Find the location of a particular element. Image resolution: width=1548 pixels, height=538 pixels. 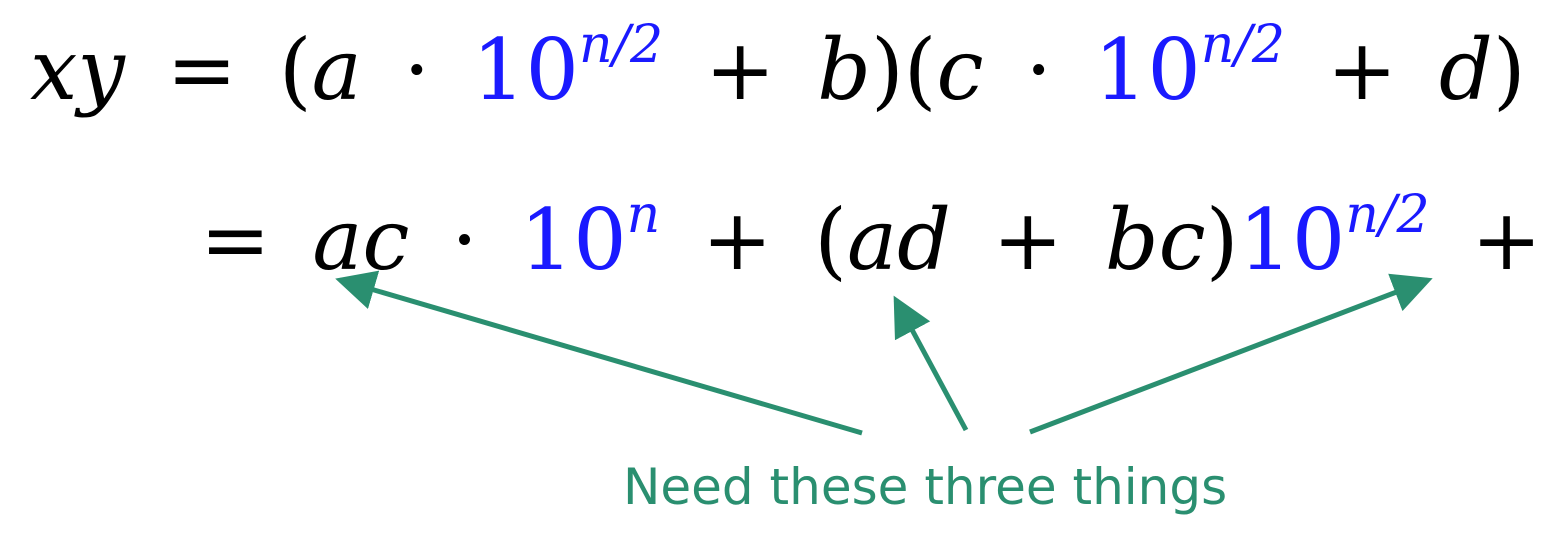

exponent-n: n is located at coordinates (643, 214).